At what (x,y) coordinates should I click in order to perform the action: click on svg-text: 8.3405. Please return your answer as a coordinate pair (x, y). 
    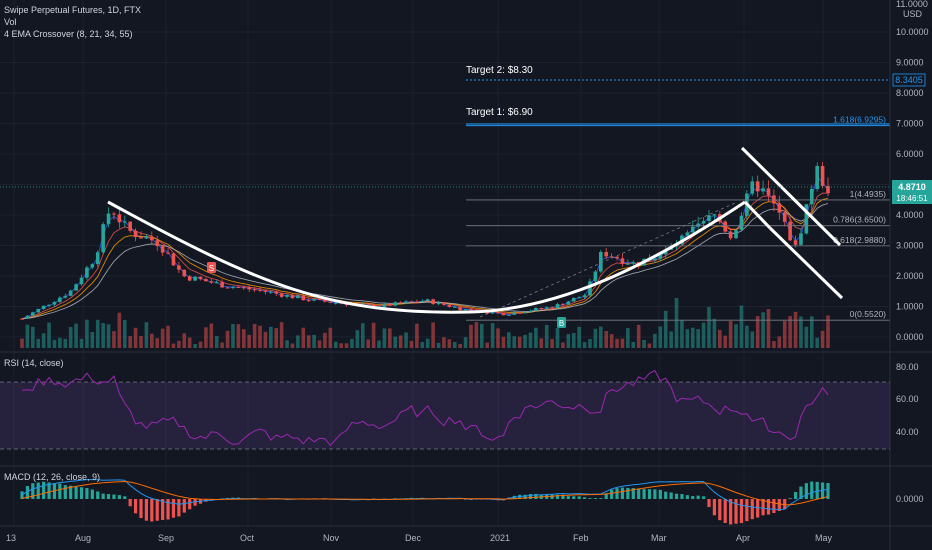
    Looking at the image, I should click on (909, 80).